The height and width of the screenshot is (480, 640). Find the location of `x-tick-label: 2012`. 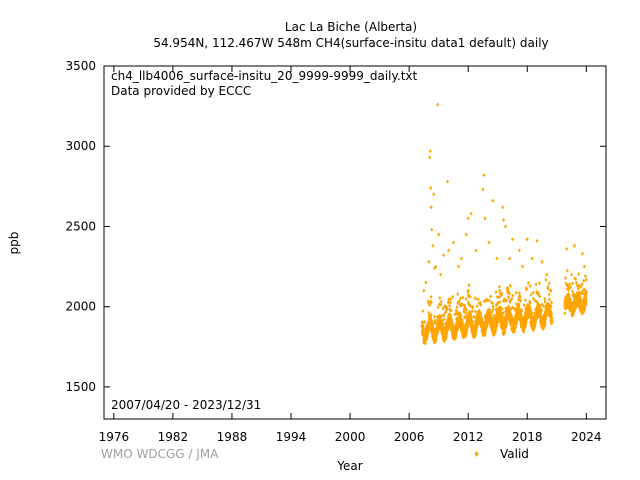

x-tick-label: 2012 is located at coordinates (468, 437).